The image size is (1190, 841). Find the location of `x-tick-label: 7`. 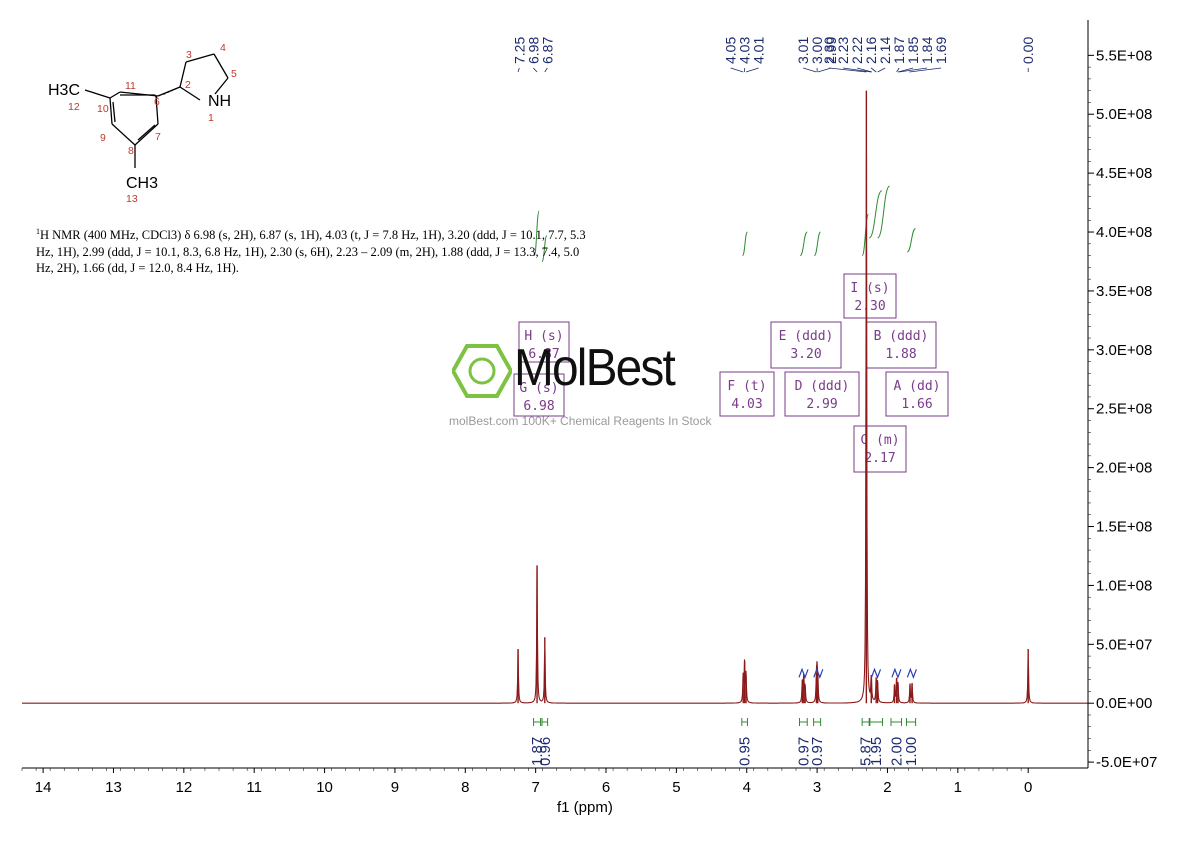

x-tick-label: 7 is located at coordinates (535, 787).